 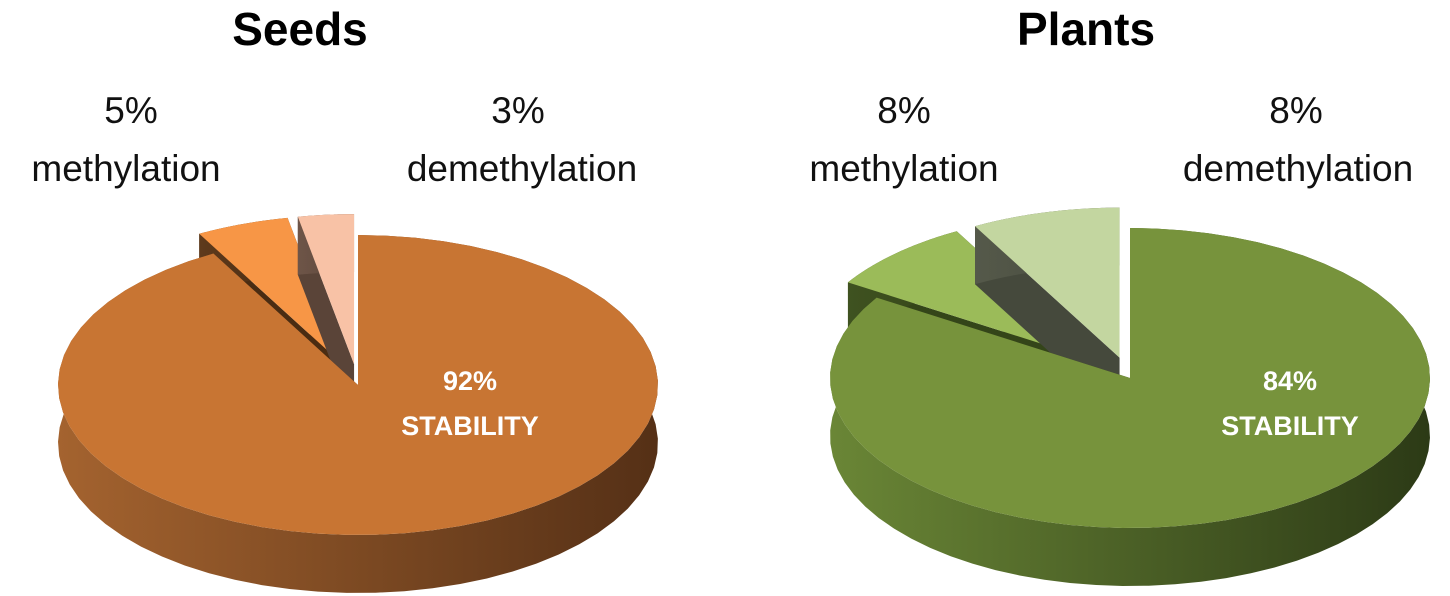 I want to click on plants-title: Plants, so click(x=1086, y=29).